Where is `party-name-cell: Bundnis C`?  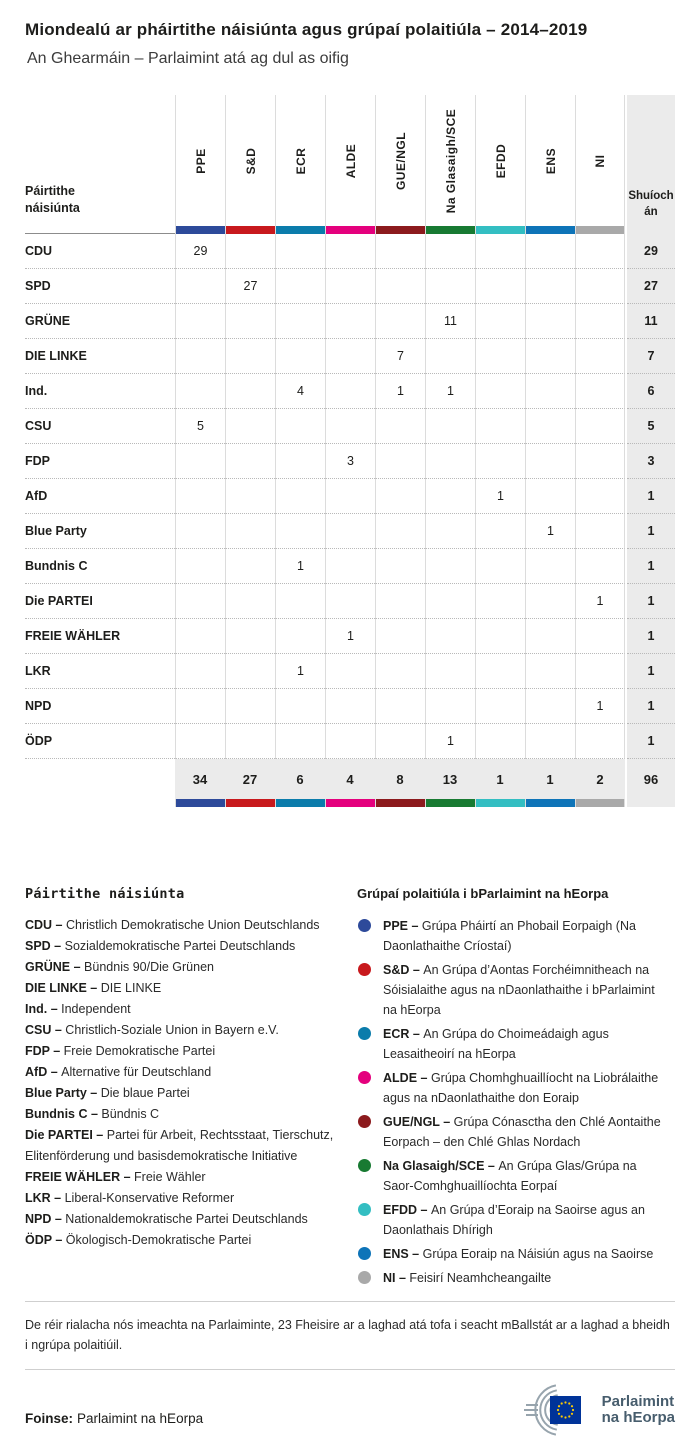 party-name-cell: Bundnis C is located at coordinates (100, 566).